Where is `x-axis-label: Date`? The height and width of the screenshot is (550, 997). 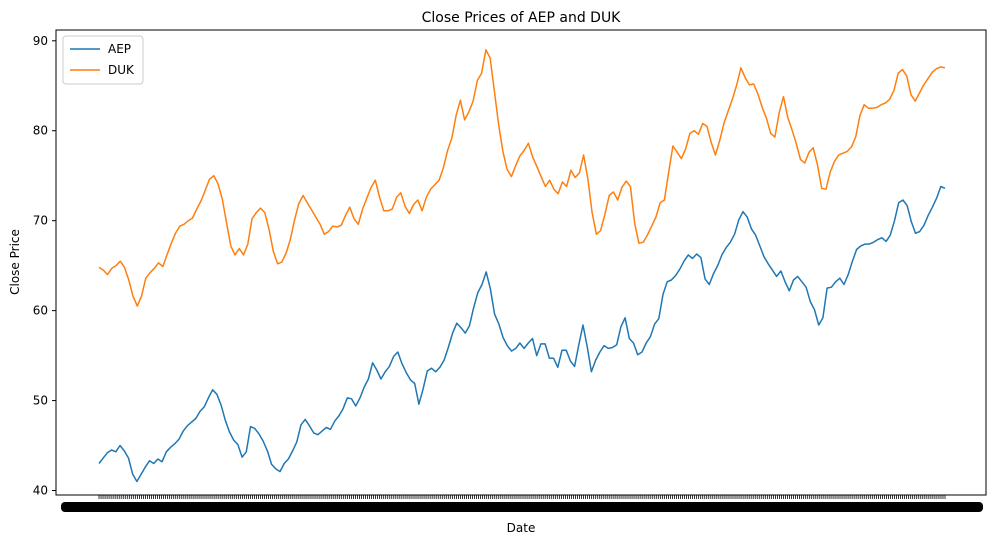
x-axis-label: Date is located at coordinates (521, 528).